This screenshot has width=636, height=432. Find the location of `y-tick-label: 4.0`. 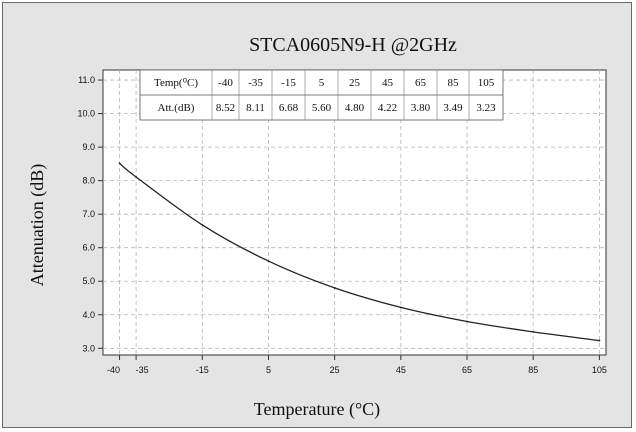

y-tick-label: 4.0 is located at coordinates (88, 315).